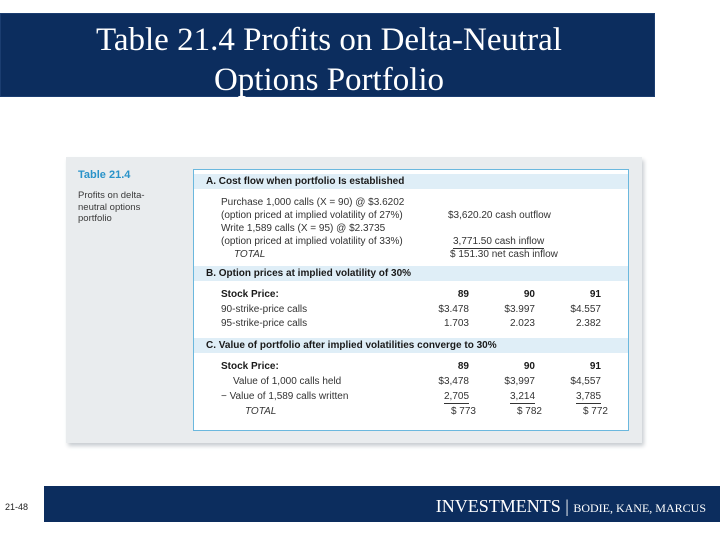 The height and width of the screenshot is (540, 720). Describe the element at coordinates (529, 411) in the screenshot. I see `section-c-total-90: $ 782` at that location.